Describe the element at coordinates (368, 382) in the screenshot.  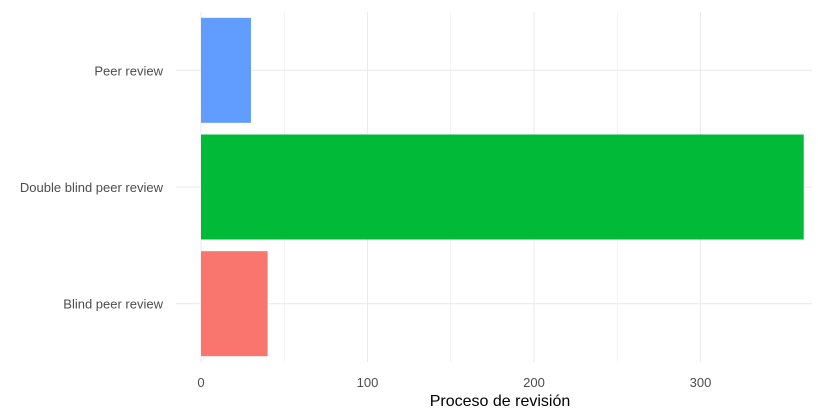
I see `x-tick-label: 100` at that location.